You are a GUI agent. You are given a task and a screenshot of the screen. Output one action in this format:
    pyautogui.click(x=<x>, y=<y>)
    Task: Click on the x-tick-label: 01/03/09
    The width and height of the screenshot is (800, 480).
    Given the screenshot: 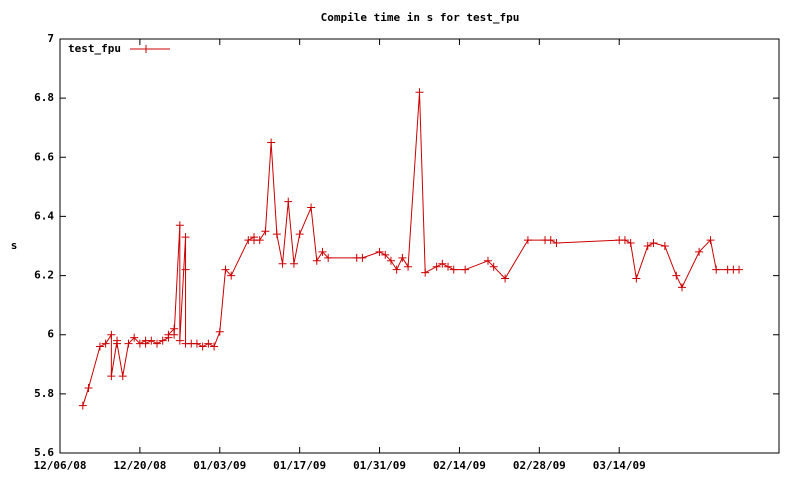 What is the action you would take?
    pyautogui.click(x=219, y=465)
    